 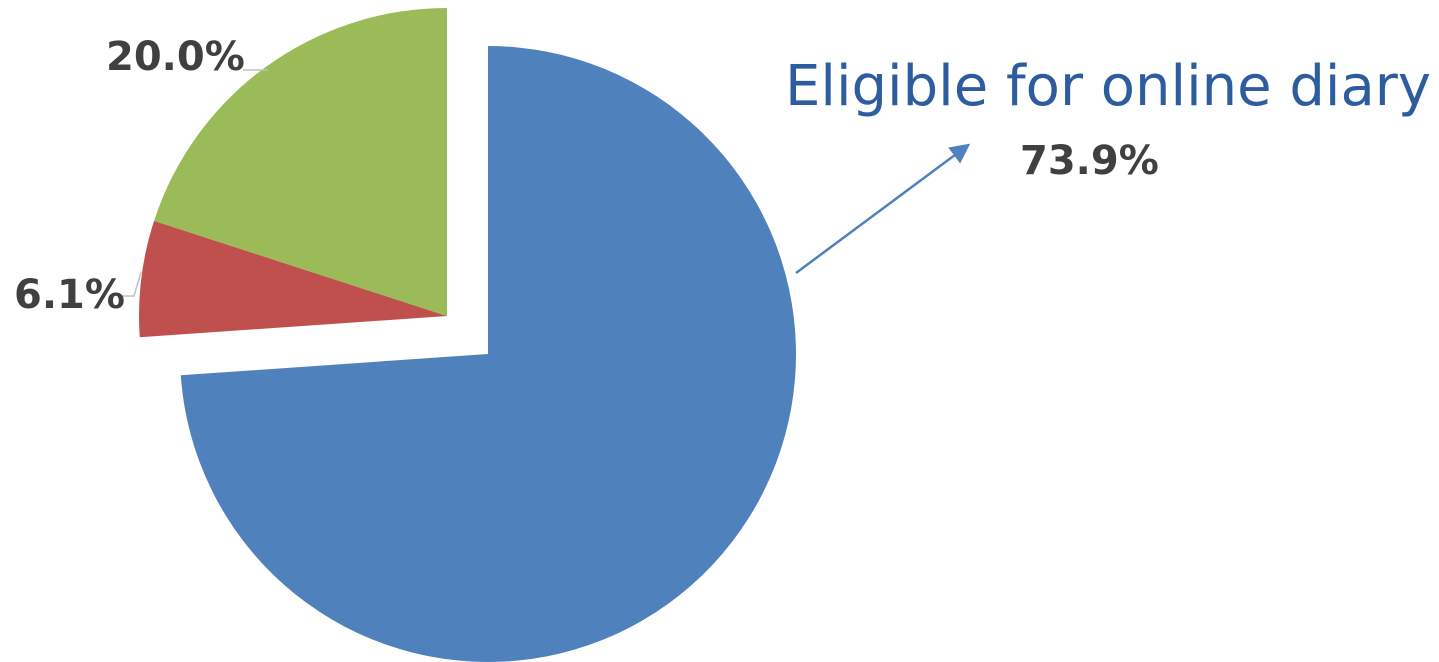 I want to click on data-label-eligible: 73.9%, so click(x=1089, y=161).